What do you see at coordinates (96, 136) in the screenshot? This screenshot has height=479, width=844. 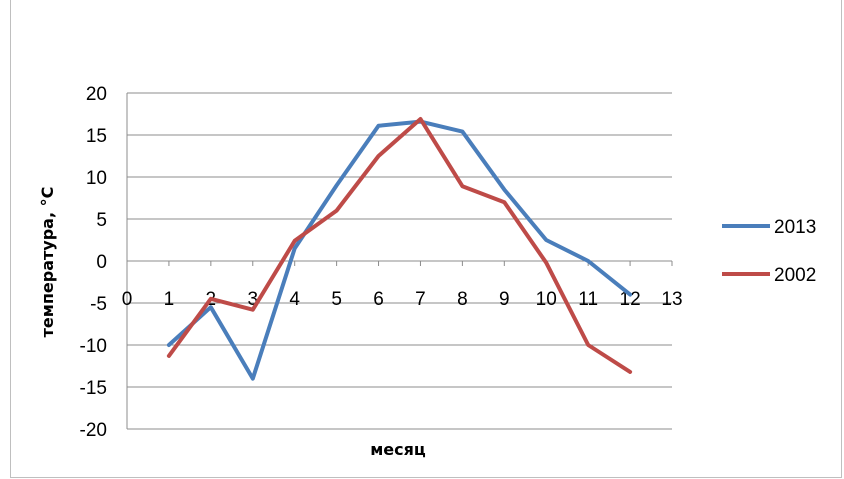 I see `y-tick-label: 15` at bounding box center [96, 136].